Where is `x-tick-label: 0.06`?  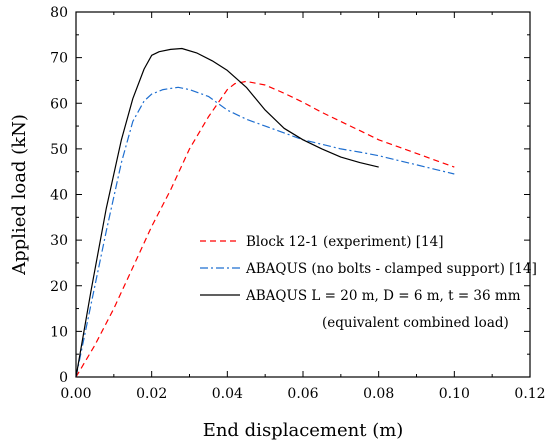
x-tick-label: 0.06 is located at coordinates (302, 394).